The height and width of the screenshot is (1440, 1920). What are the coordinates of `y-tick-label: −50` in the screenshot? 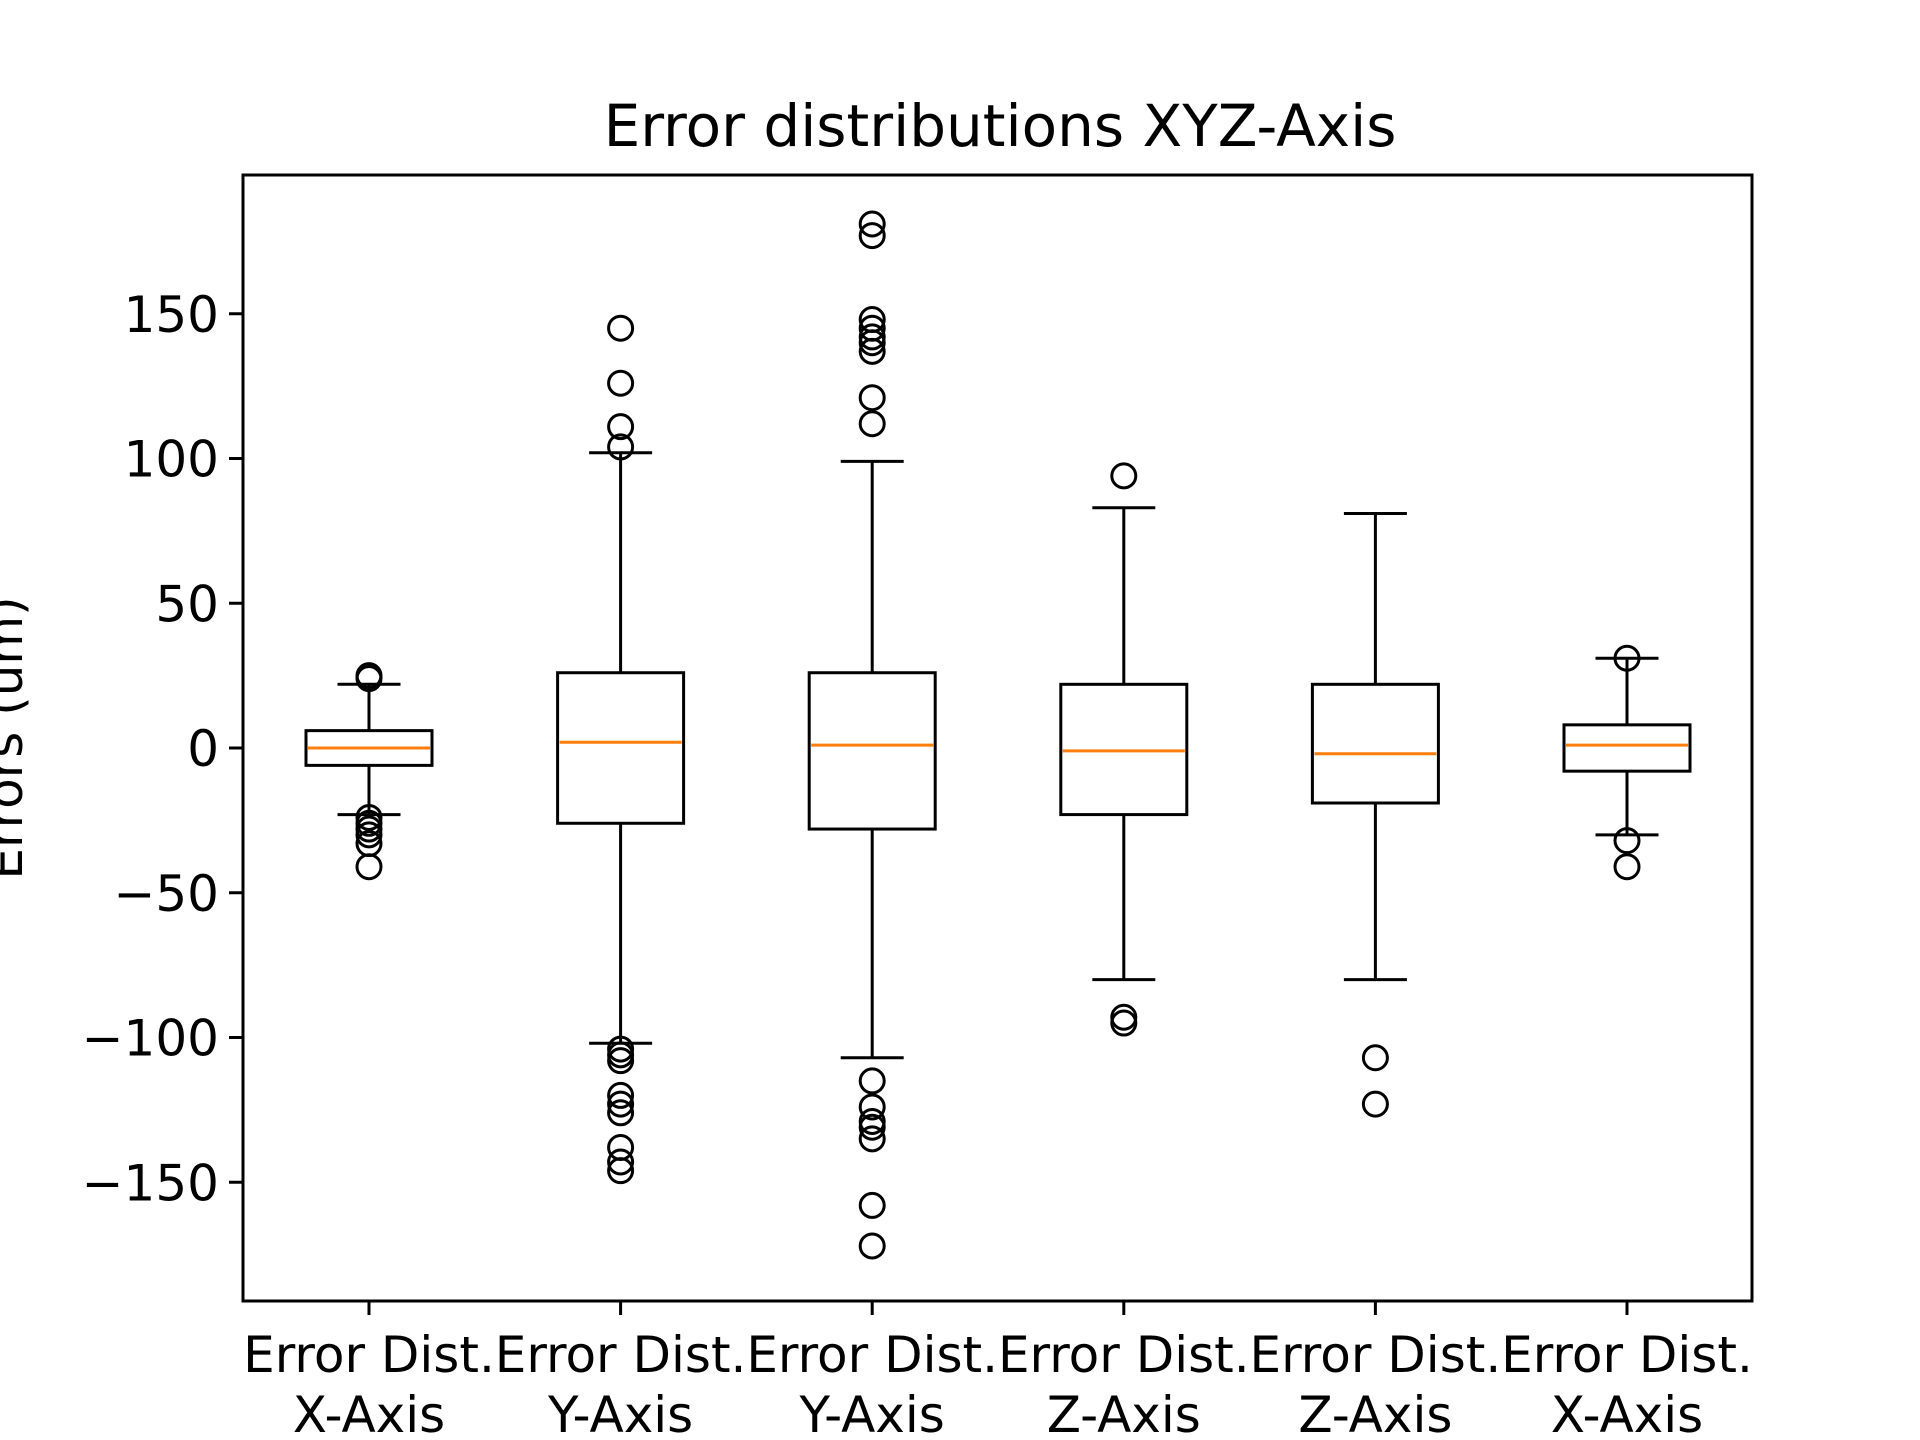 It's located at (166, 894).